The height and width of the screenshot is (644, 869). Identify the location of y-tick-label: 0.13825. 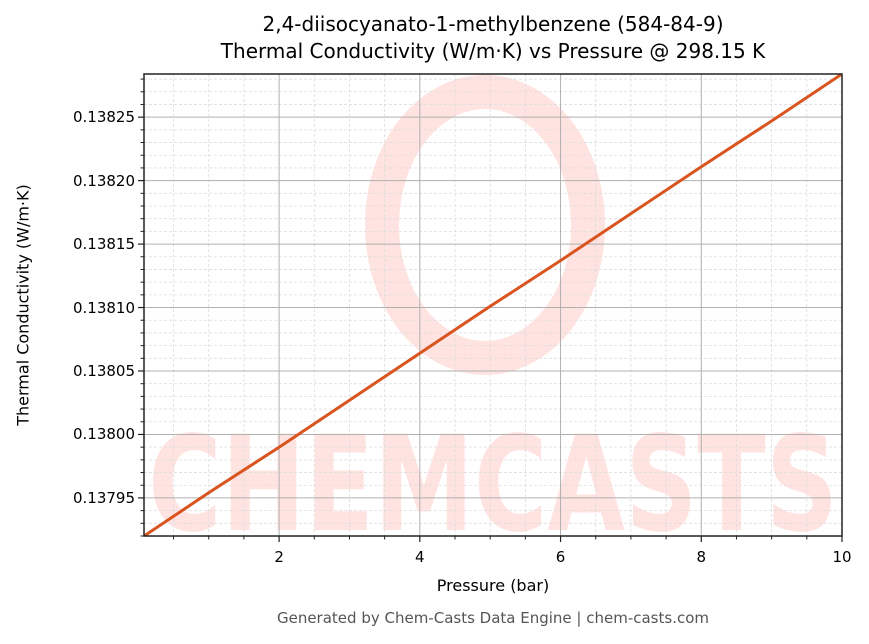
(103, 117).